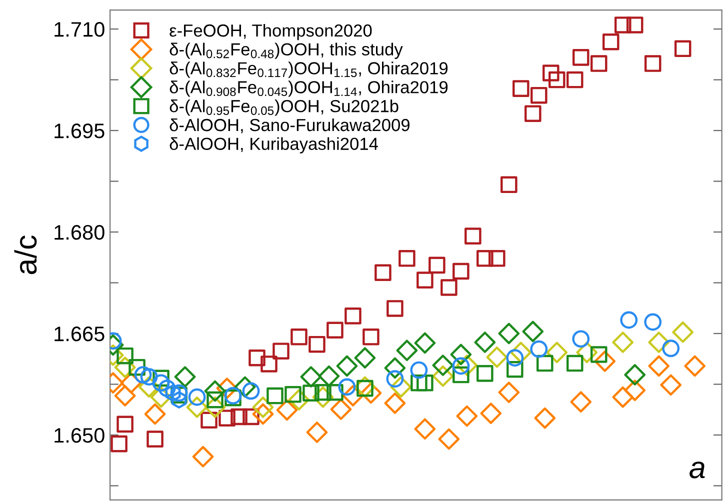 The width and height of the screenshot is (724, 504). I want to click on y-tick-label: 1.695, so click(79, 131).